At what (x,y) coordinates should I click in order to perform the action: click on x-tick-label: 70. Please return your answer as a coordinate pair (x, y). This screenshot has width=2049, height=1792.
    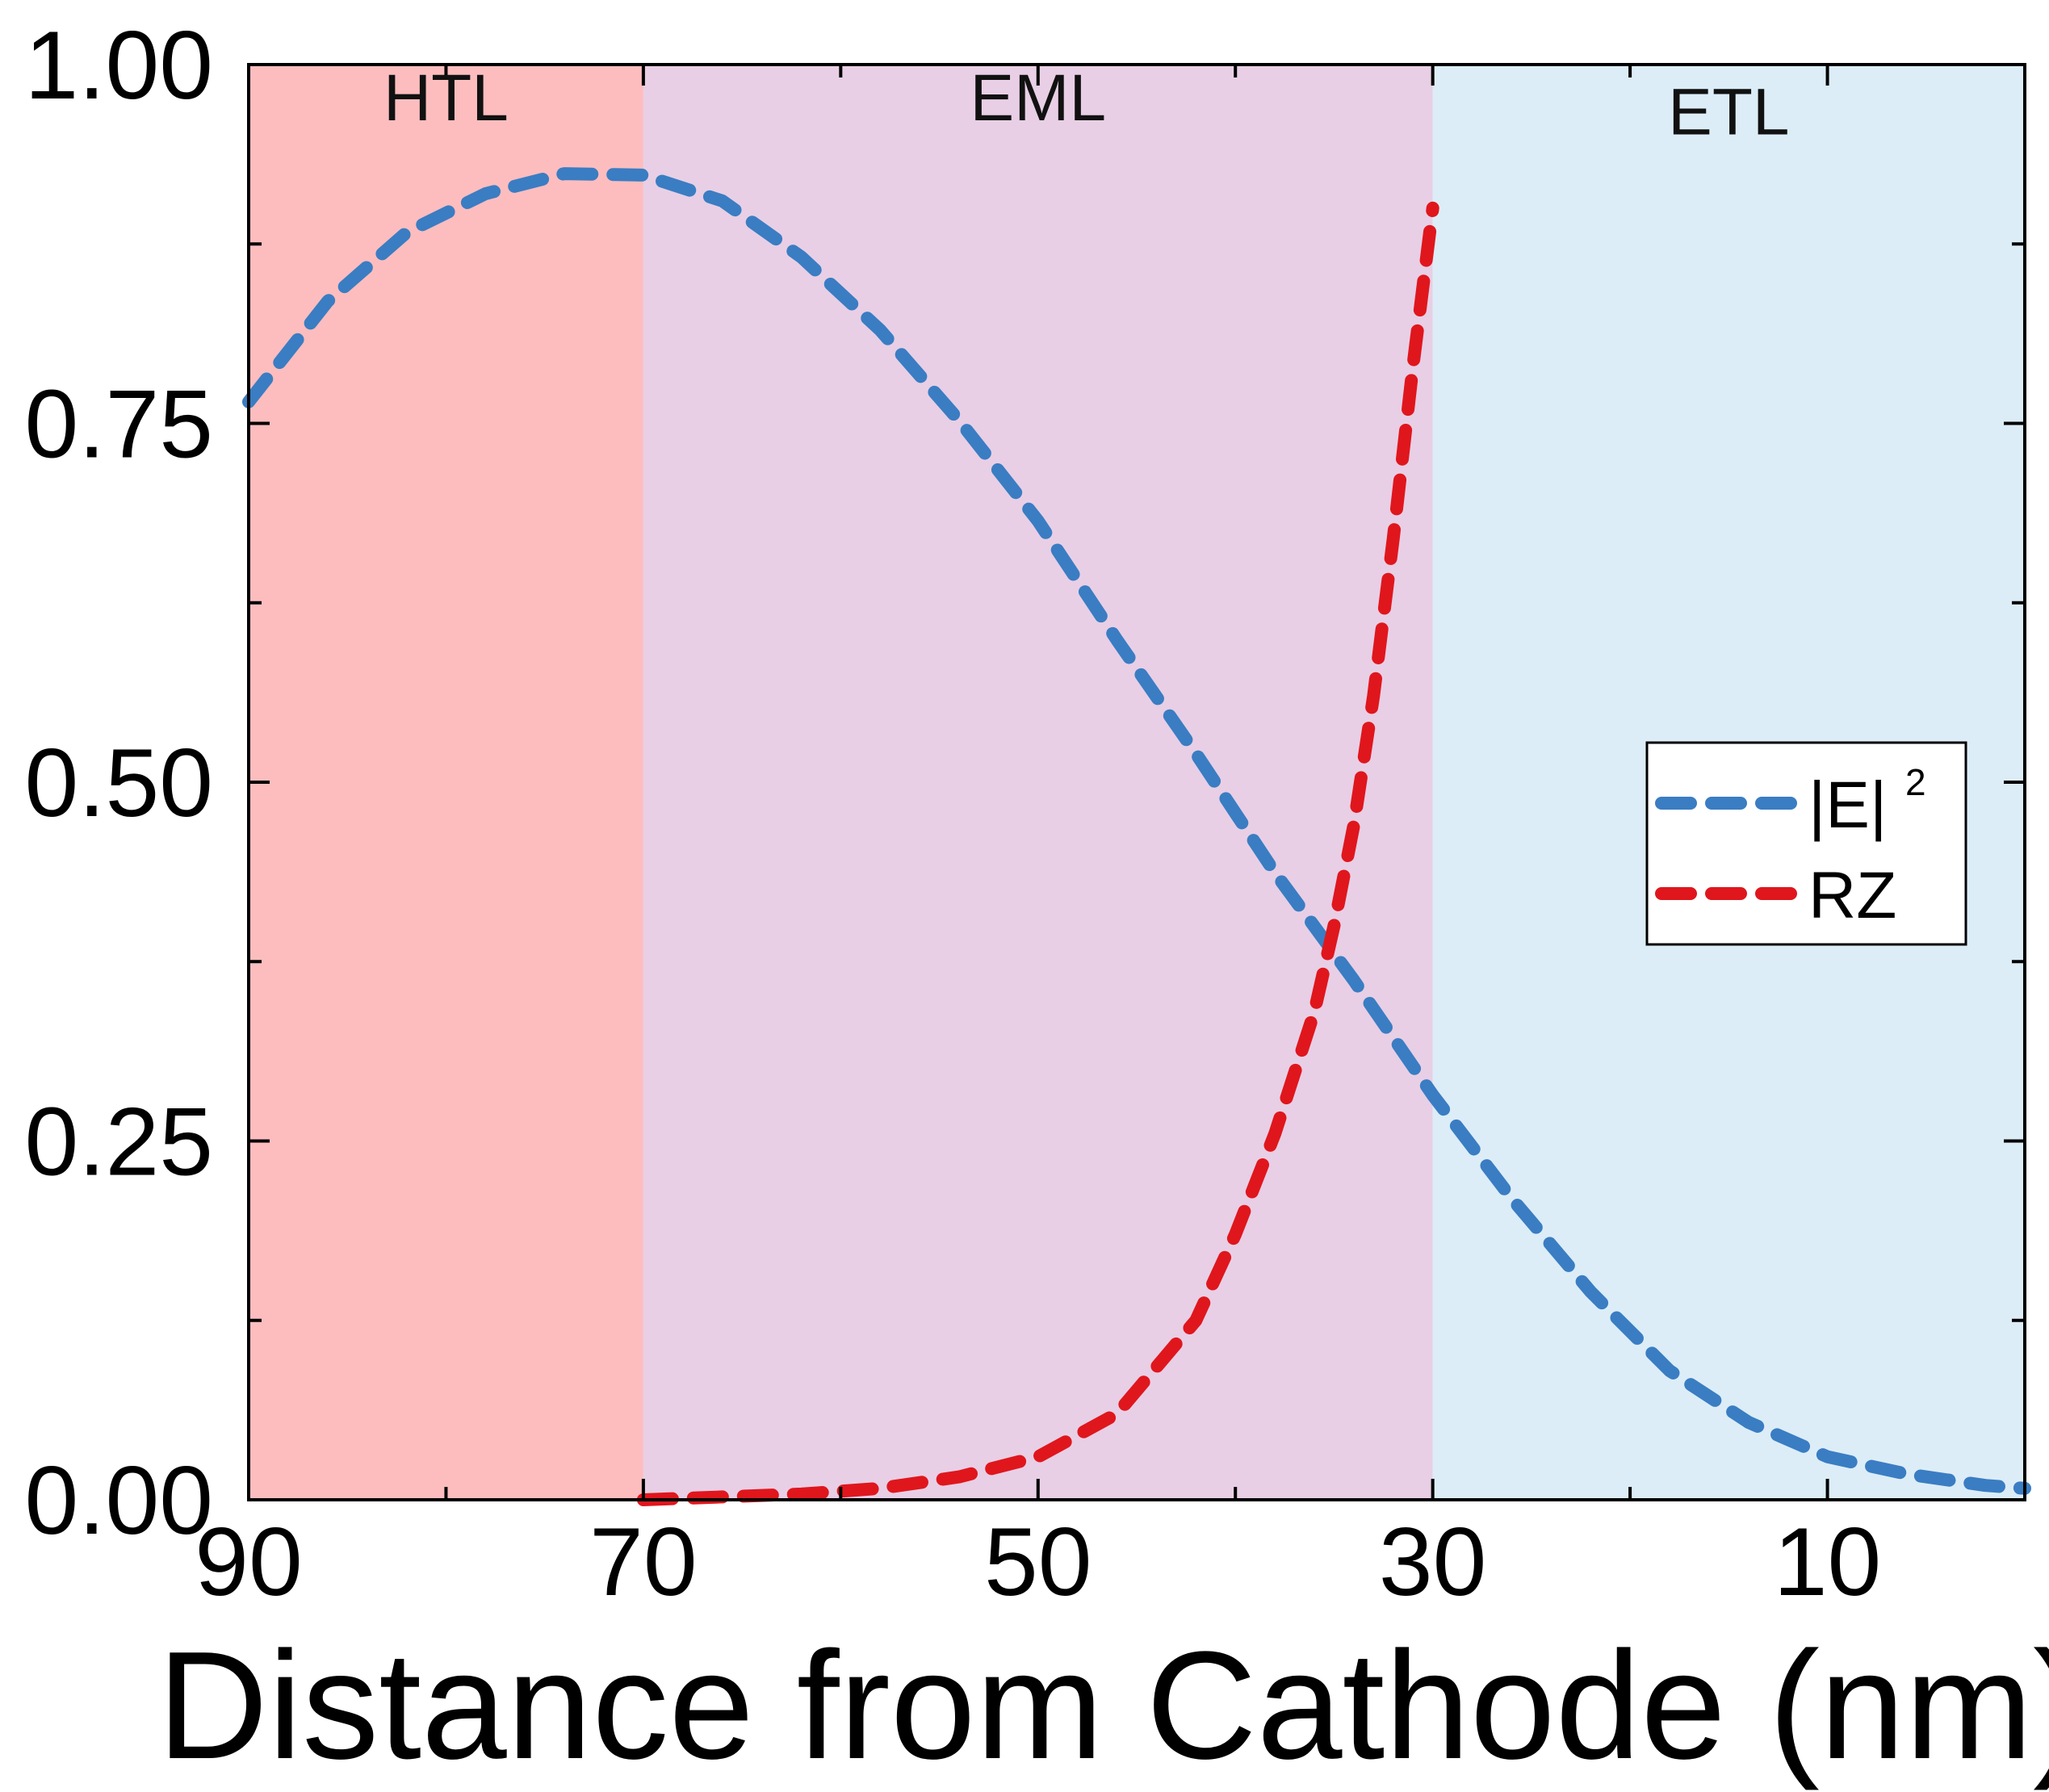
    Looking at the image, I should click on (643, 1562).